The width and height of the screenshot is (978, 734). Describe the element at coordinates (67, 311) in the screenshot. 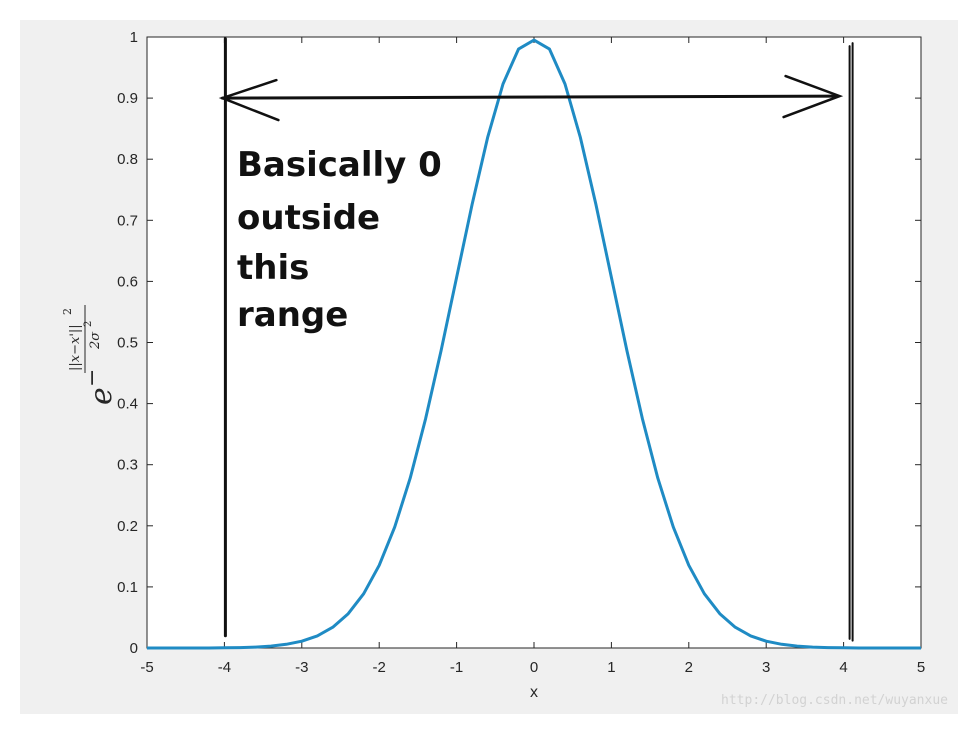

I see `y-label-numerator-power: 2` at that location.